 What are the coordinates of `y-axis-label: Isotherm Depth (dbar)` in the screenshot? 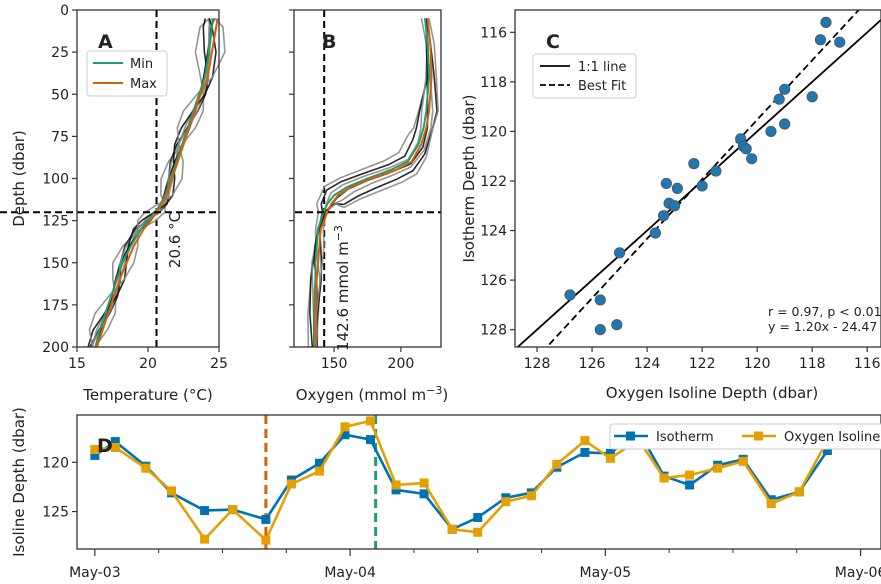 It's located at (469, 179).